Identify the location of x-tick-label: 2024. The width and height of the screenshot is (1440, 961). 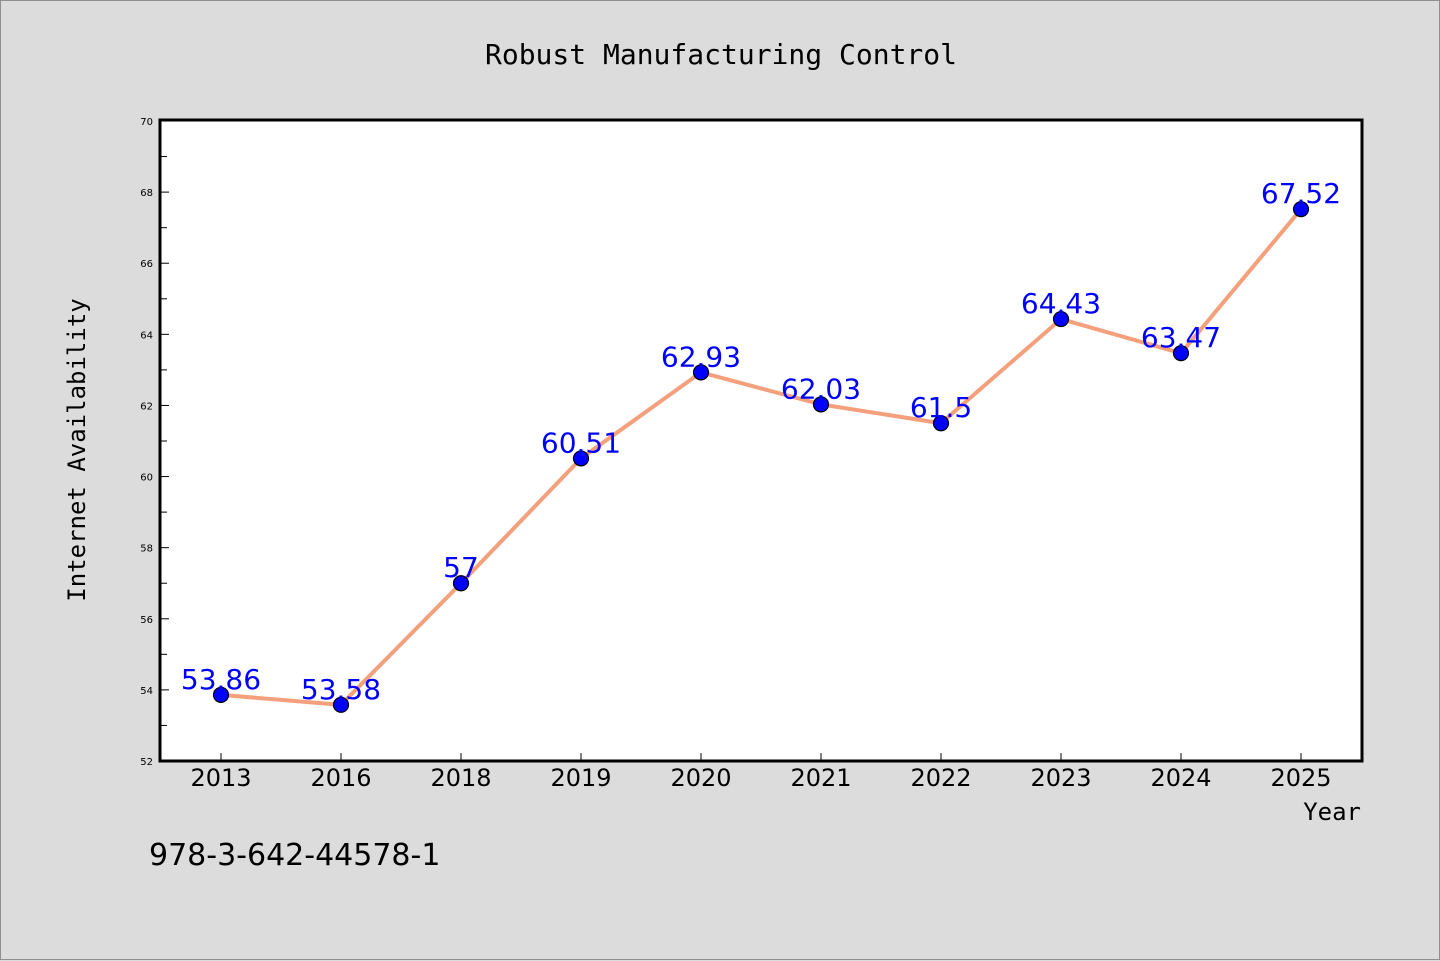
(1180, 778).